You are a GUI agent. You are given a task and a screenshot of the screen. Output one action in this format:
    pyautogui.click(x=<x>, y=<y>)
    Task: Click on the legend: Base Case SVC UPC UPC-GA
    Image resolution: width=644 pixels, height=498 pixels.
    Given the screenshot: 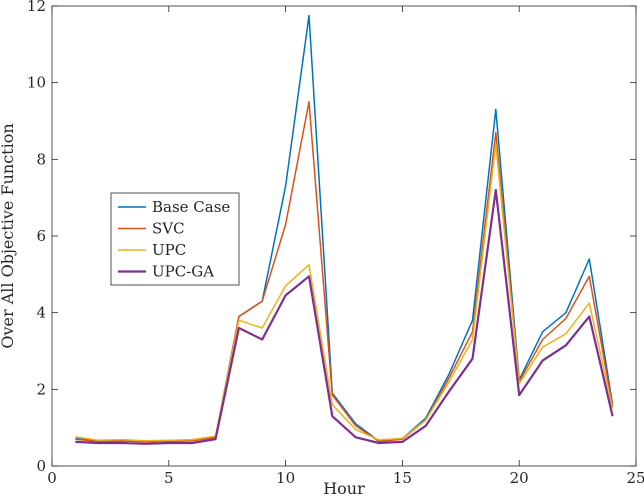 What is the action you would take?
    pyautogui.click(x=175, y=239)
    